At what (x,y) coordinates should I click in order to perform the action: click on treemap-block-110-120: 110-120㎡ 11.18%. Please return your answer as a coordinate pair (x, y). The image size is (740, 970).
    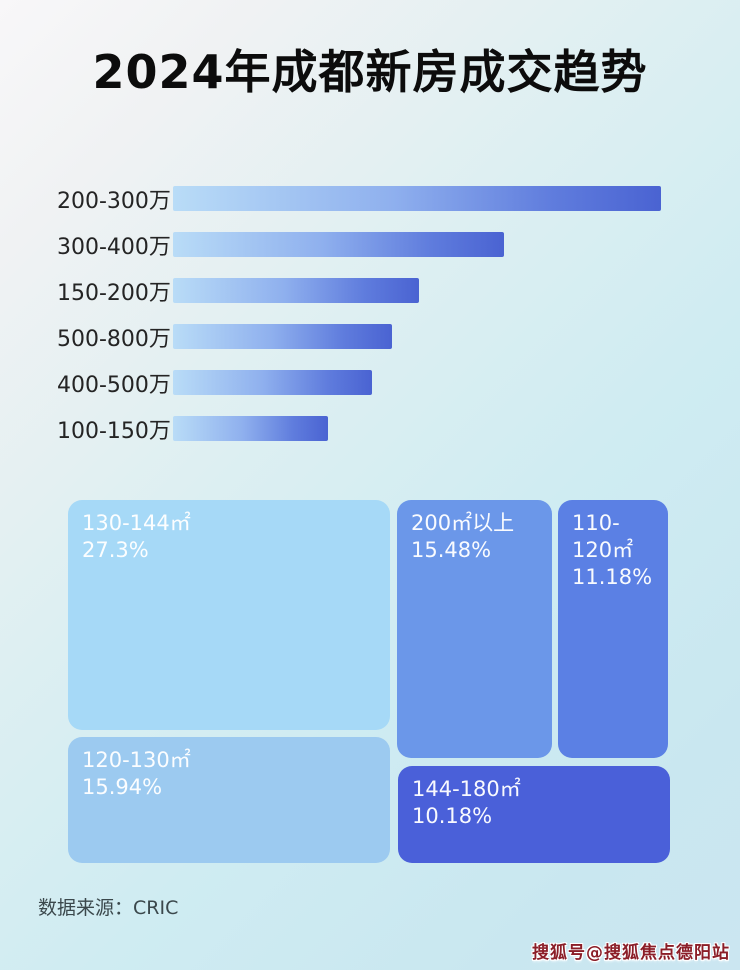
    Looking at the image, I should click on (613, 629).